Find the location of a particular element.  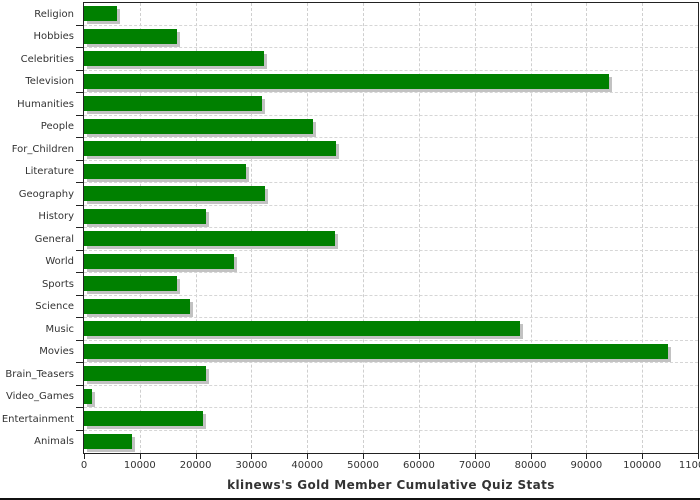

category-label: Hobbies is located at coordinates (53, 37).